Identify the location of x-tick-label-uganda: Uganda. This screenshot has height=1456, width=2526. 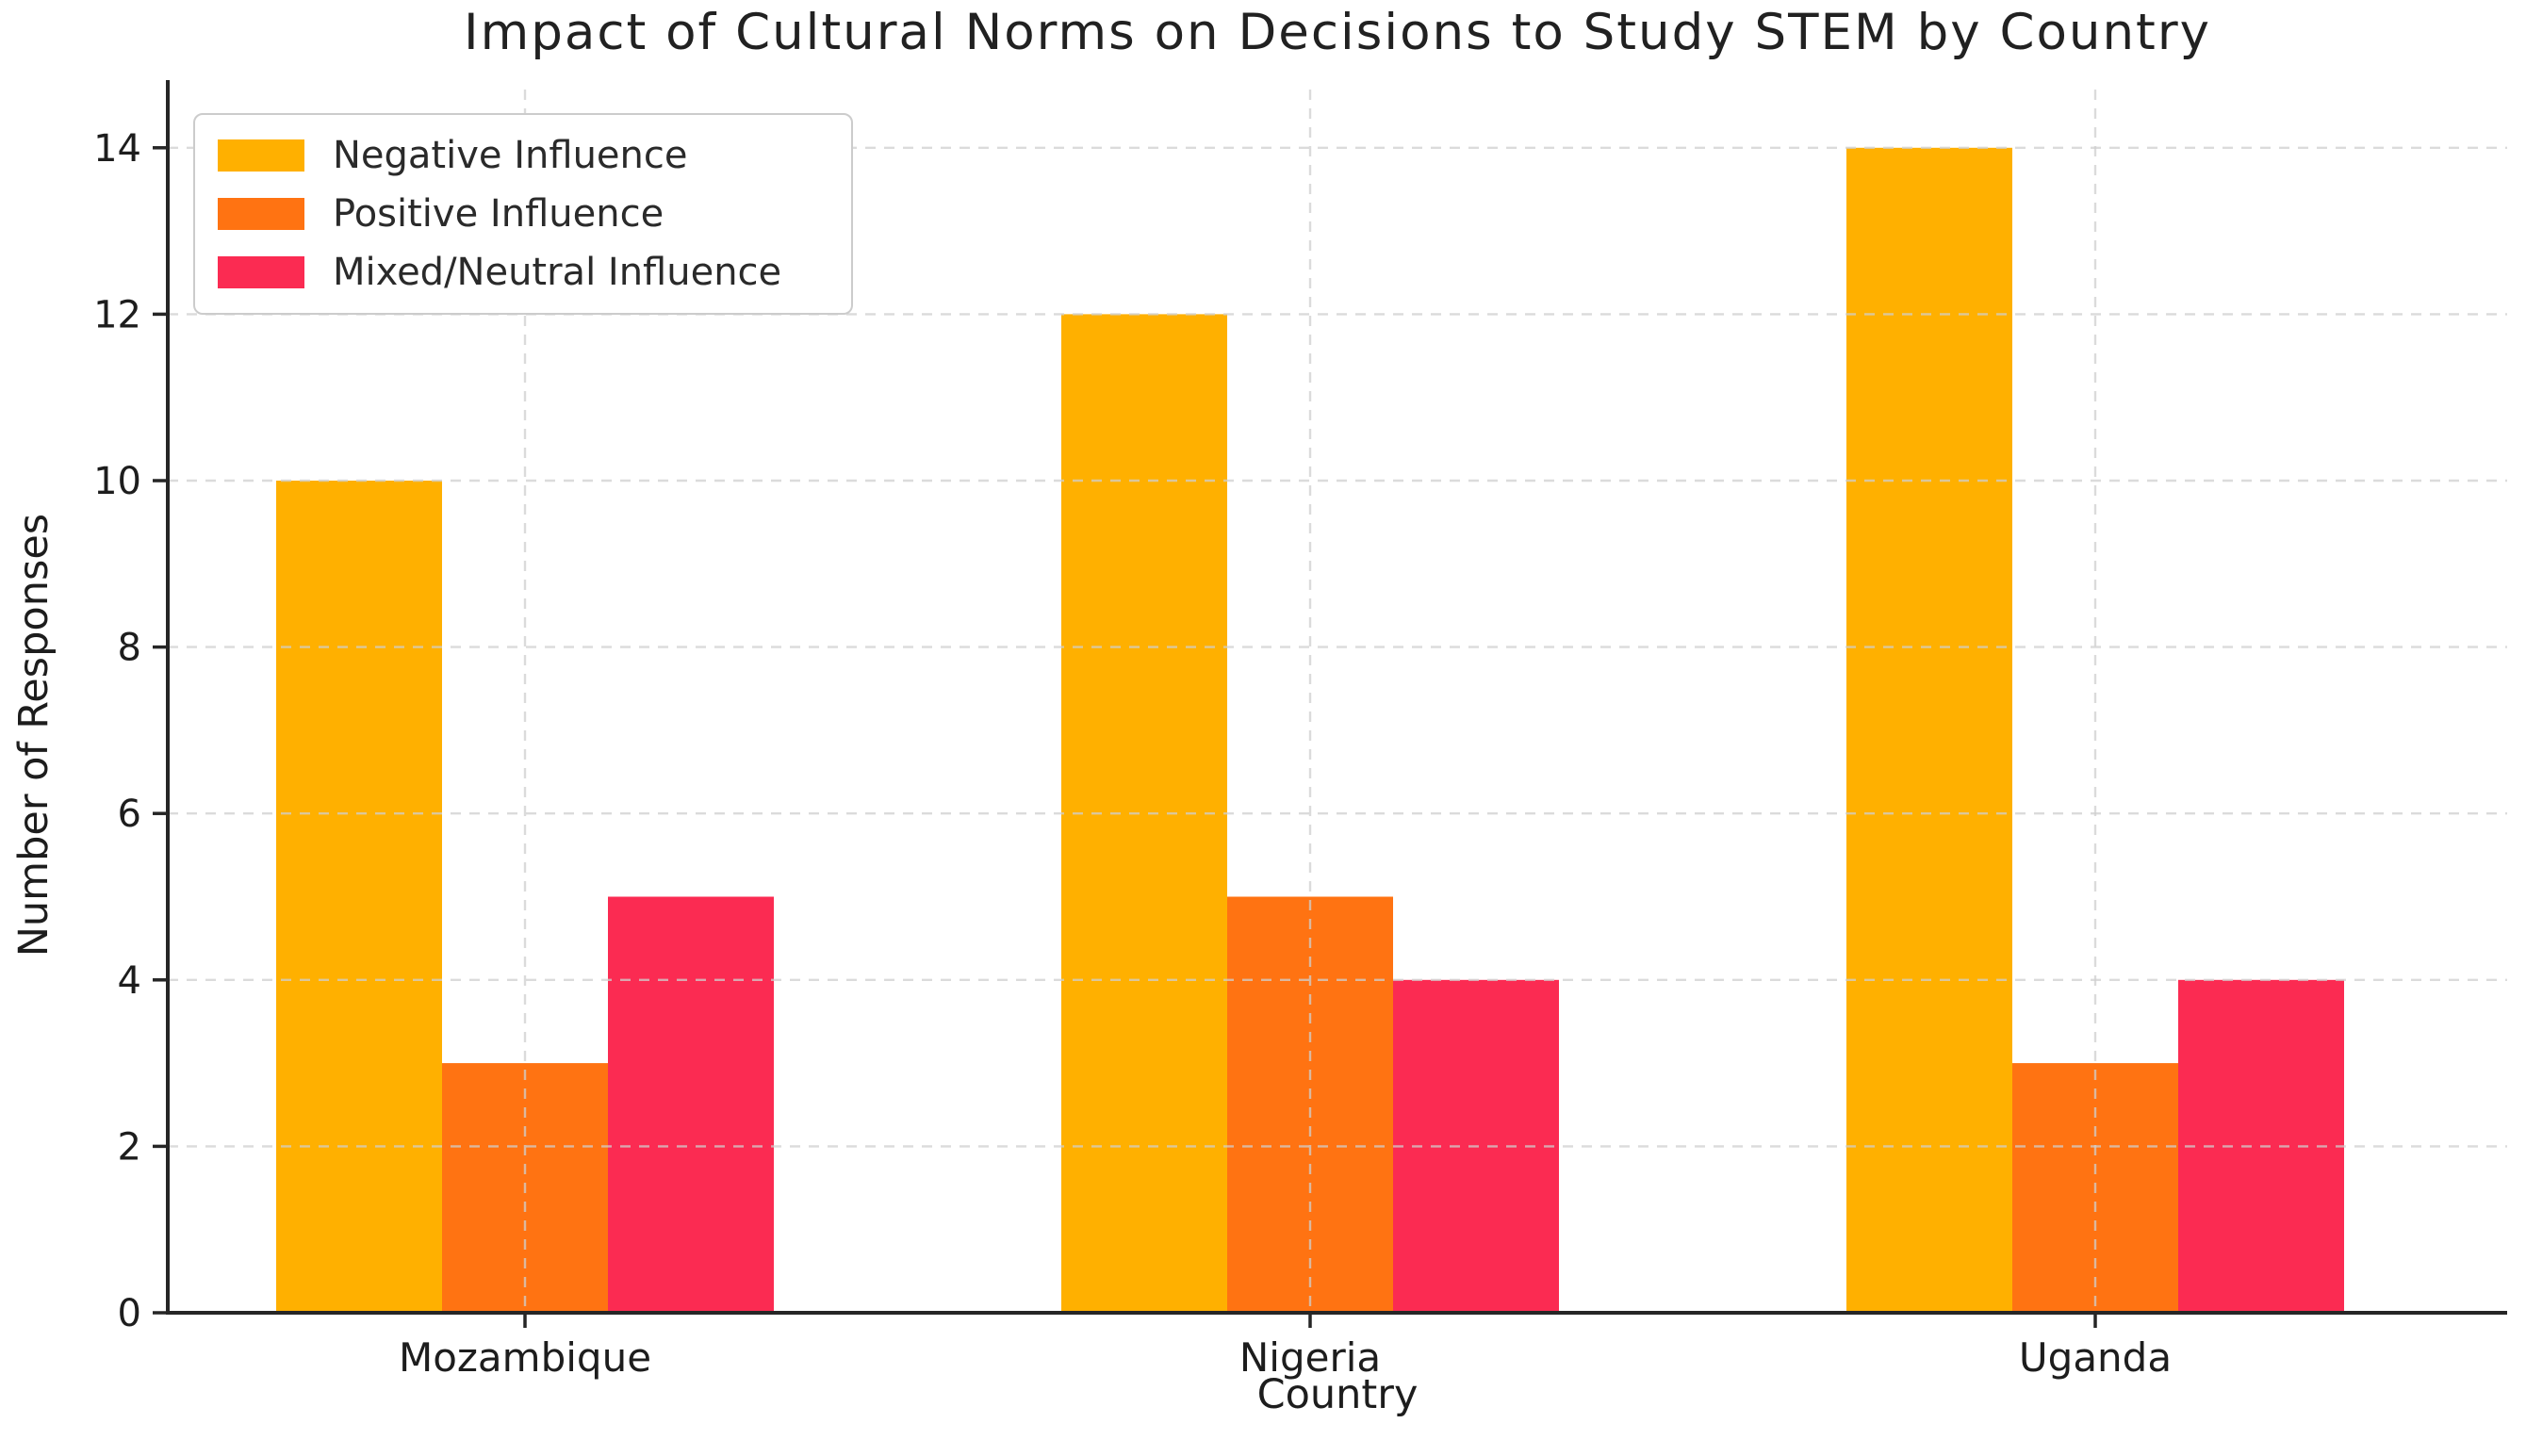
(2095, 1357).